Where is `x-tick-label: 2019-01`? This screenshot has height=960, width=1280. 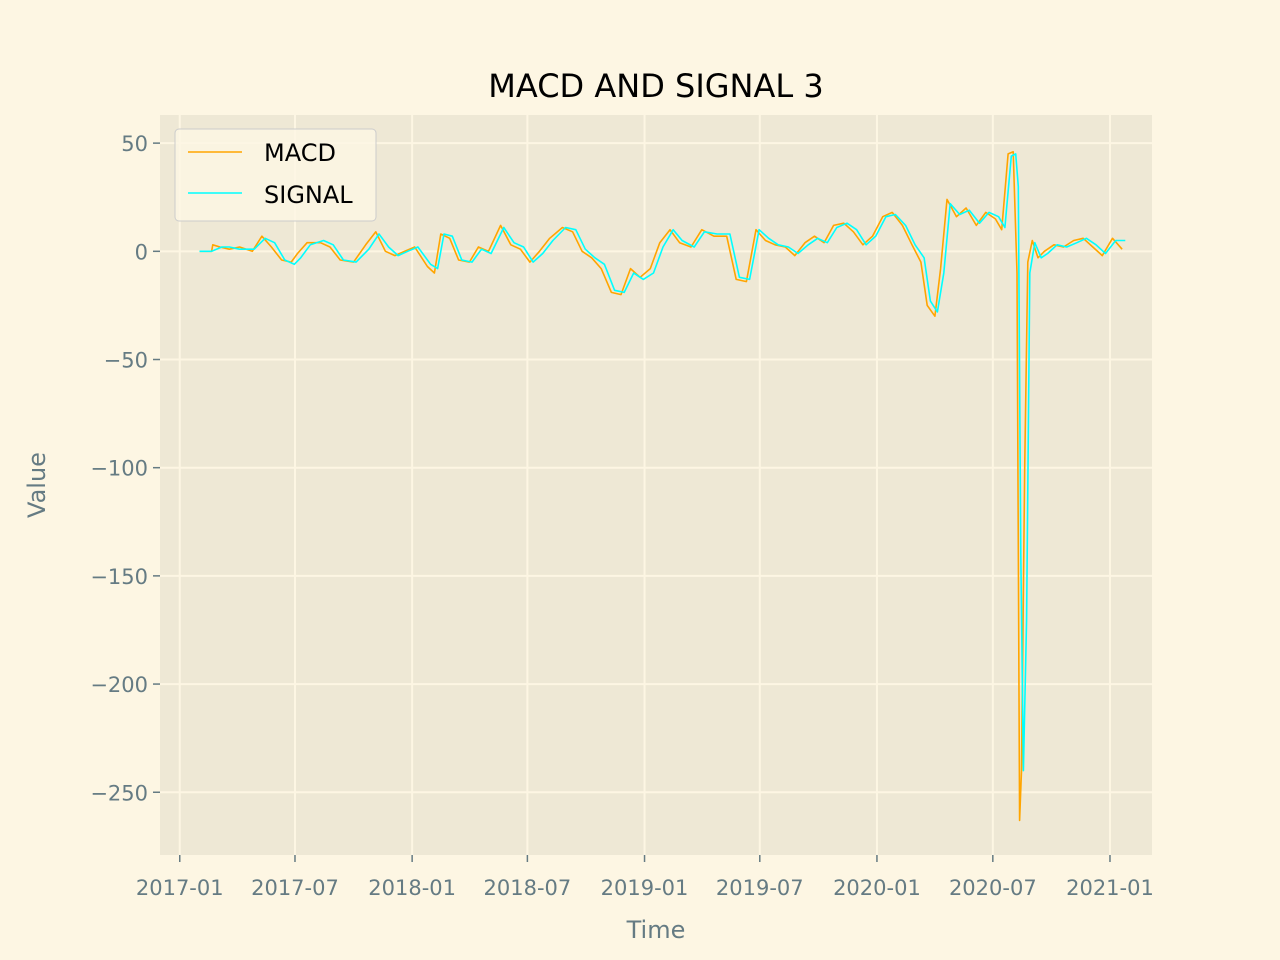 x-tick-label: 2019-01 is located at coordinates (645, 888).